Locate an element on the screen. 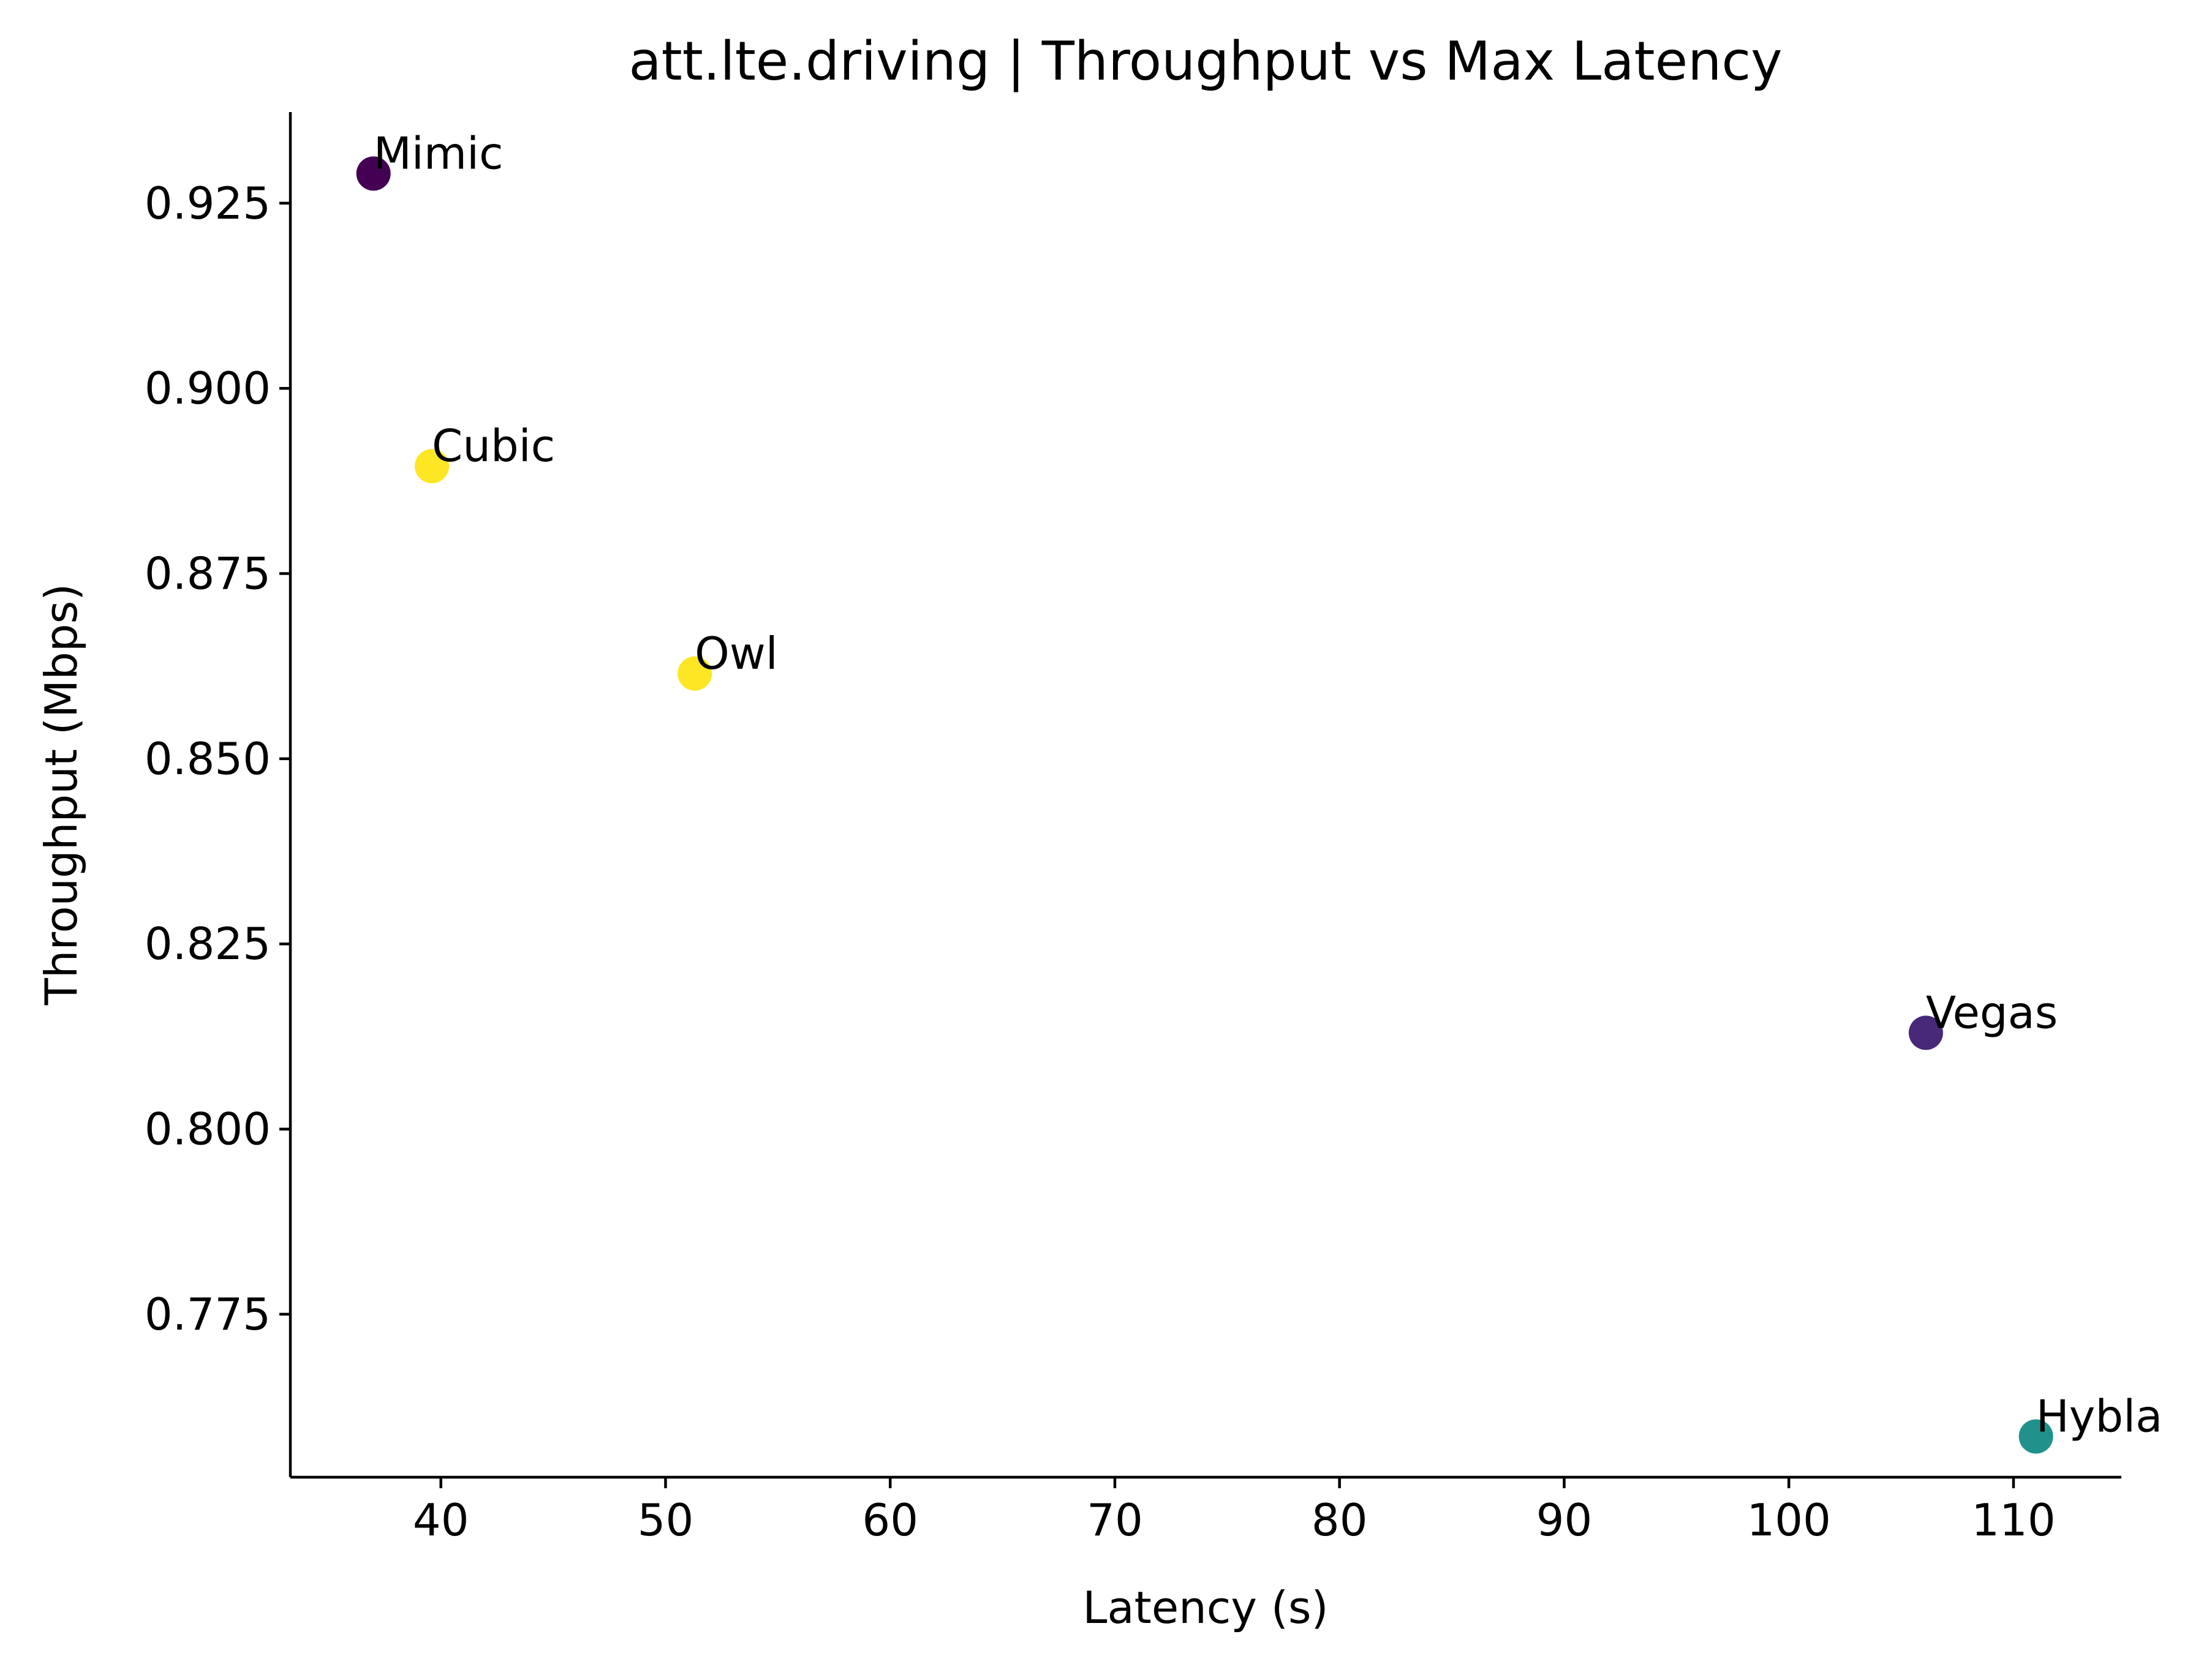 The height and width of the screenshot is (1664, 2212). scatter-point-owl is located at coordinates (695, 673).